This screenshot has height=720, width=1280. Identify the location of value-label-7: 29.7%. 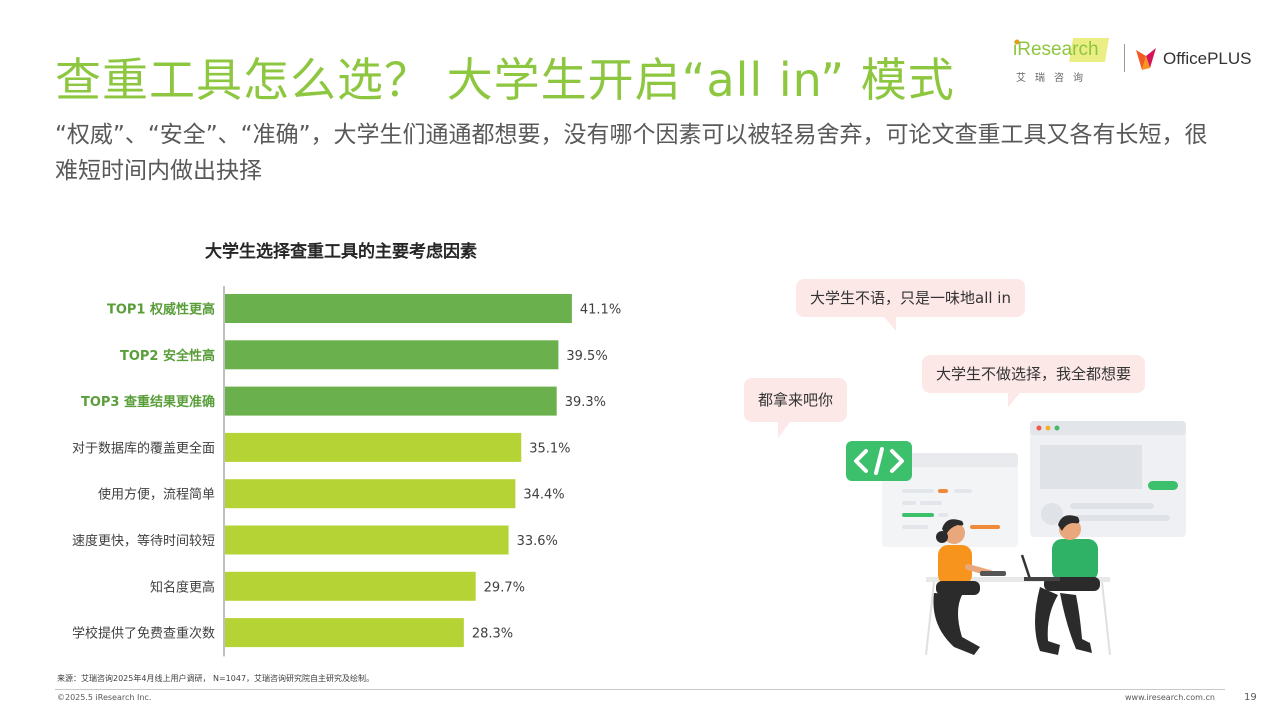
(504, 587).